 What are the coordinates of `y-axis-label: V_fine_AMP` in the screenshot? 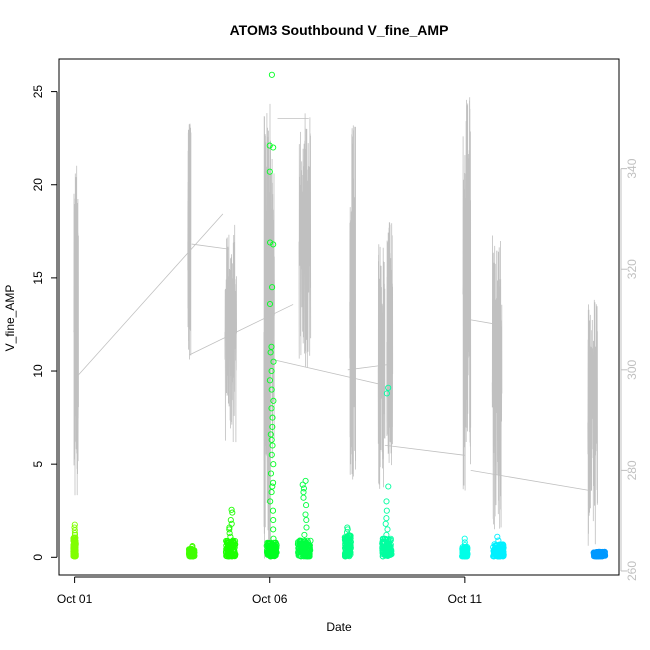 It's located at (10, 318).